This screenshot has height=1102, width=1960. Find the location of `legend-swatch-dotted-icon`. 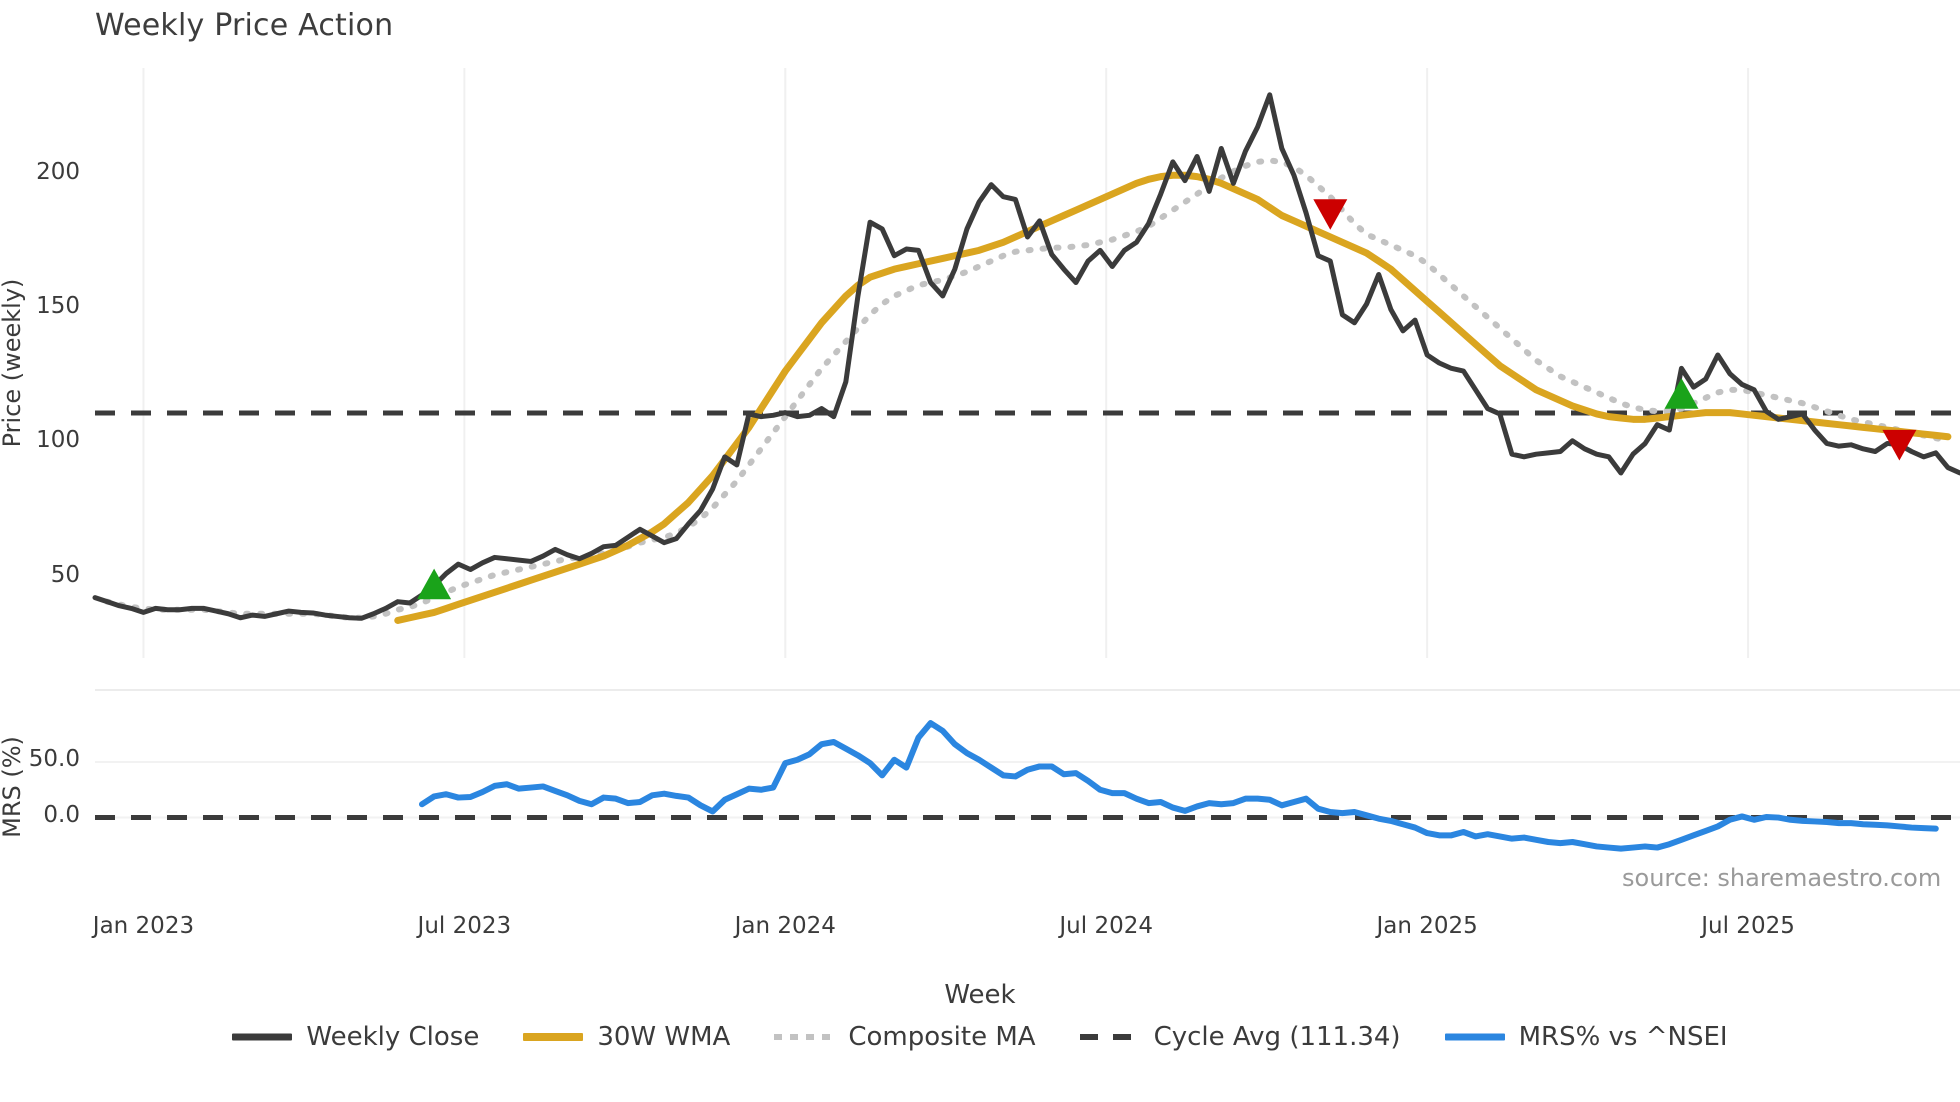

legend-swatch-dotted-icon is located at coordinates (804, 1037).